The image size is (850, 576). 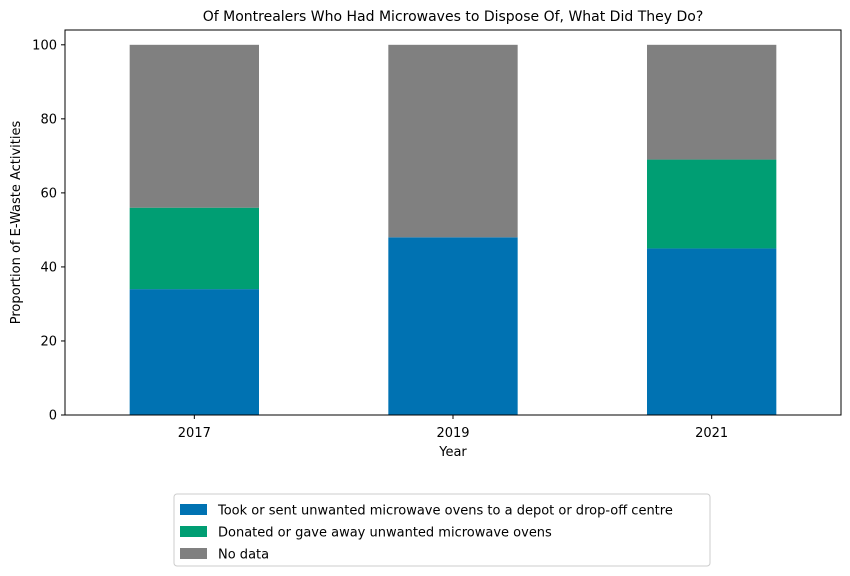 I want to click on y-tick-label: 40, so click(x=48, y=267).